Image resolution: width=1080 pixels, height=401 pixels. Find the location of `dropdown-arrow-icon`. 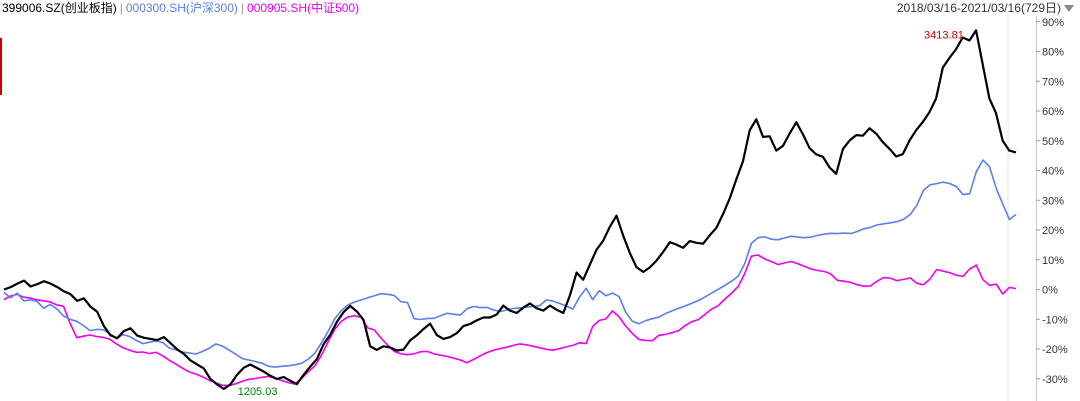

dropdown-arrow-icon is located at coordinates (1069, 9).